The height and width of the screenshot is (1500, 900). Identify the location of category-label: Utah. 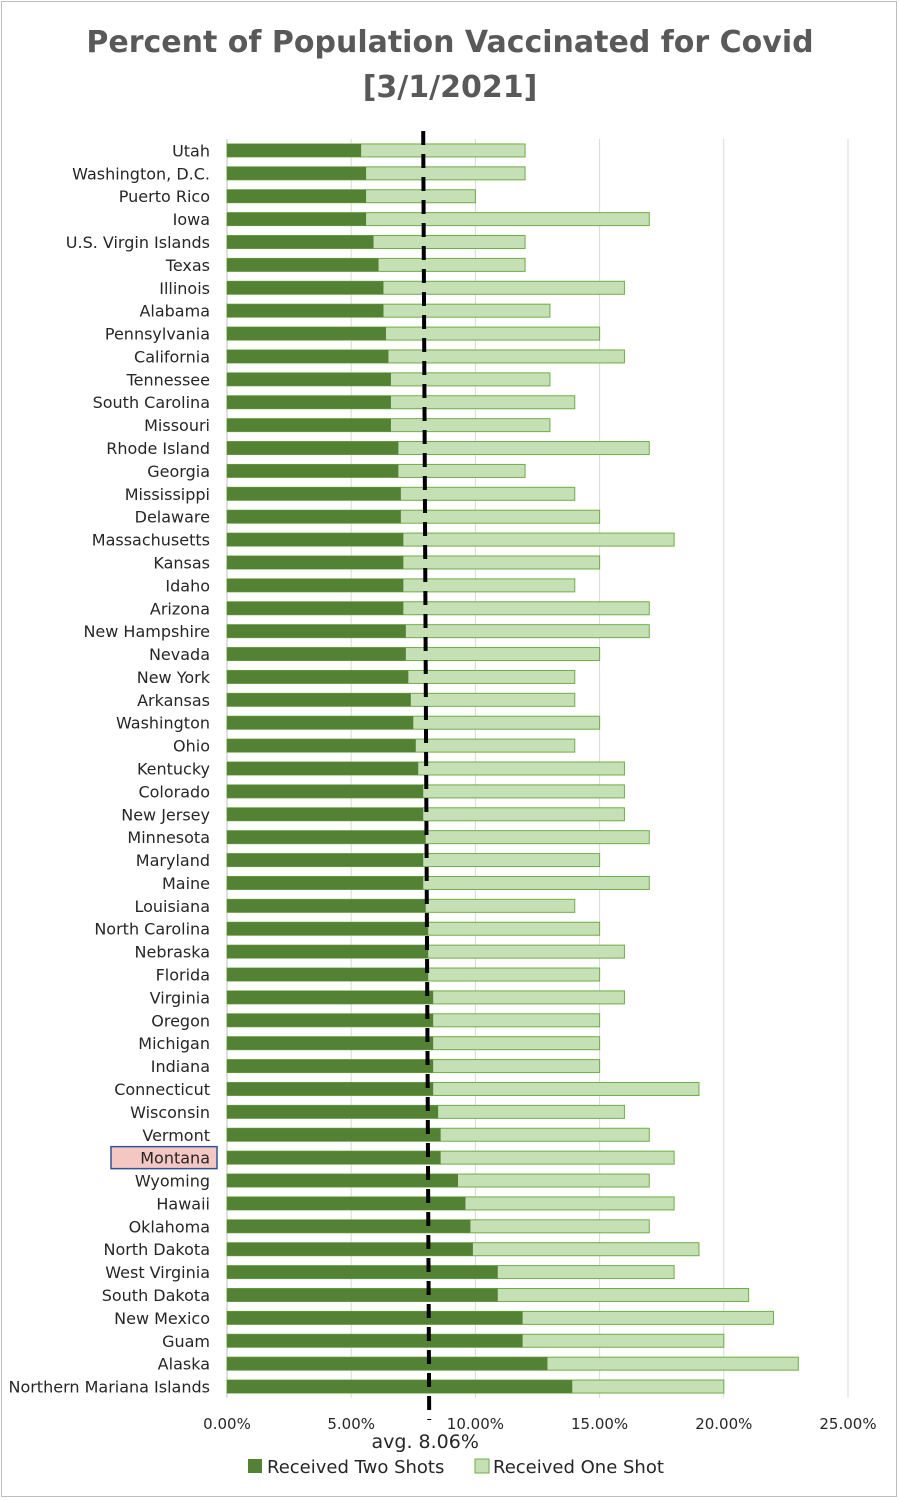
(191, 150).